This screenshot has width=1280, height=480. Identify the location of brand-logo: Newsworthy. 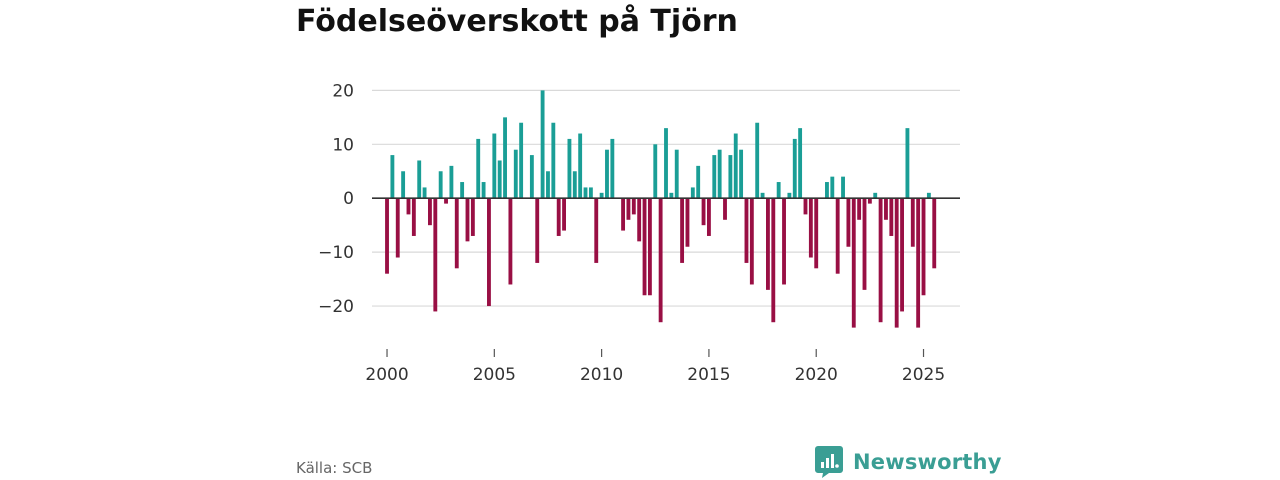
(908, 462).